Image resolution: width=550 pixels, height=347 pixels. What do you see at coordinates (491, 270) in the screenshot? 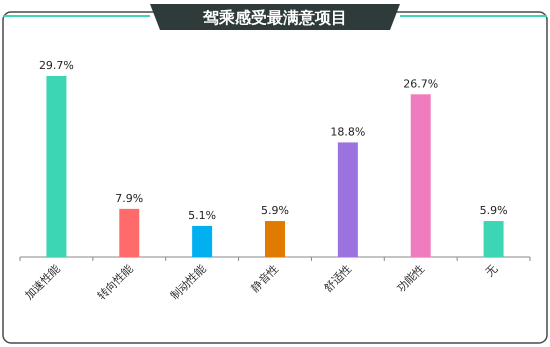
I see `x-tick-label: 无` at bounding box center [491, 270].